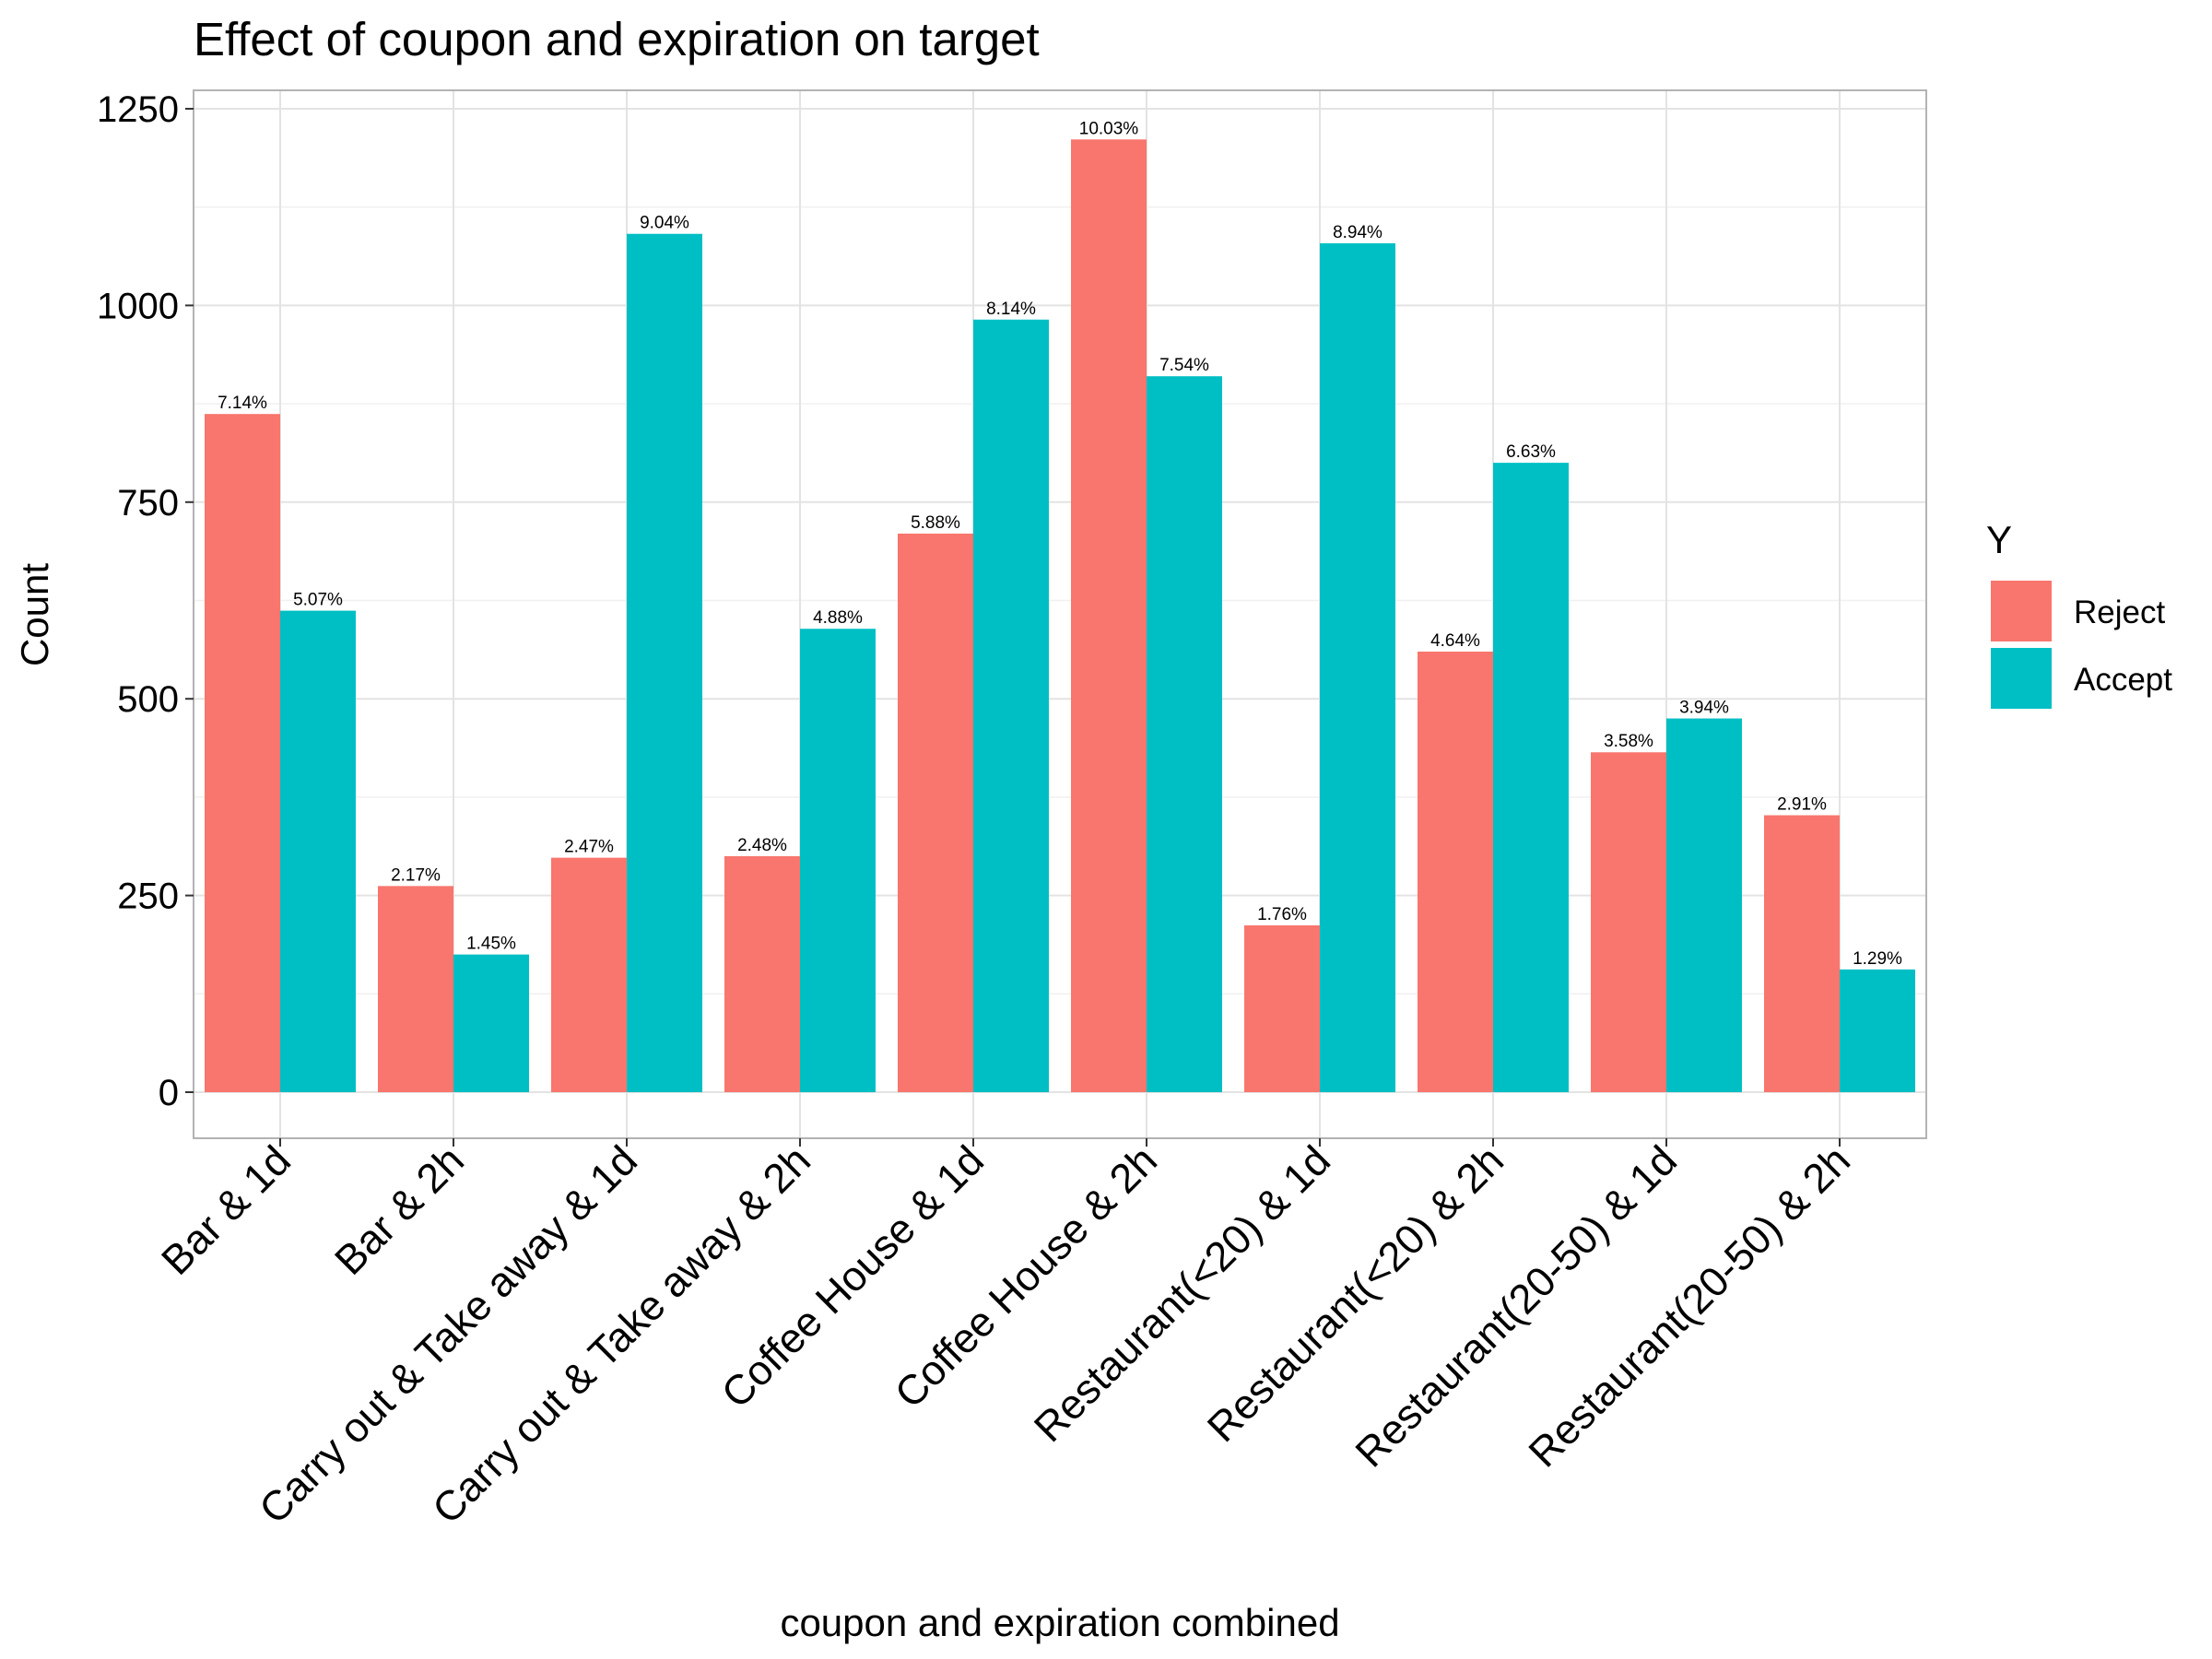 Image resolution: width=2212 pixels, height=1659 pixels. I want to click on bar-value-label: 2.47%, so click(589, 847).